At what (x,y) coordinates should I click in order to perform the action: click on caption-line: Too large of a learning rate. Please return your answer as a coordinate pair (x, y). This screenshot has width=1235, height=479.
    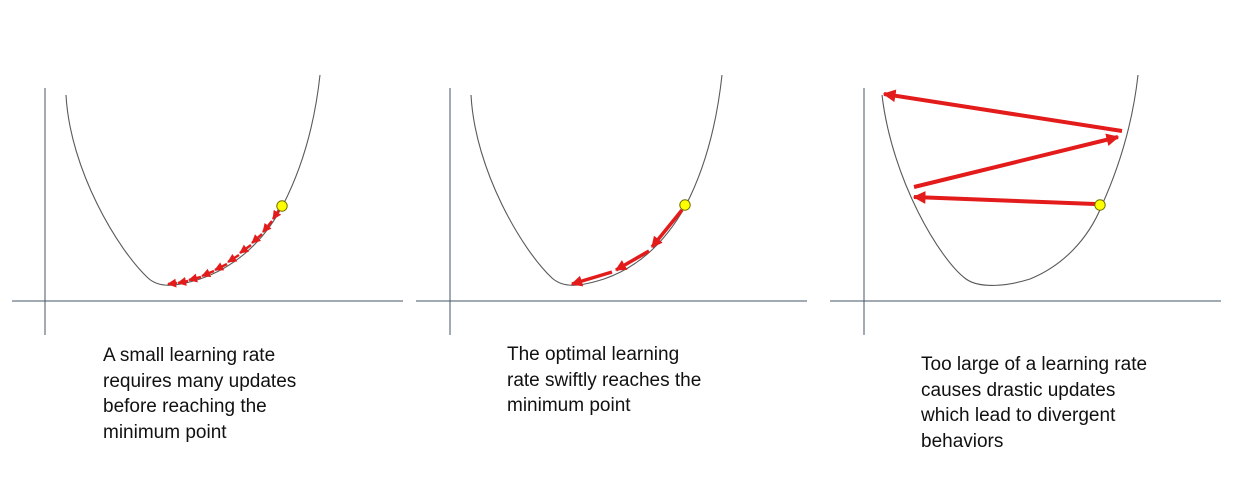
    Looking at the image, I should click on (1034, 364).